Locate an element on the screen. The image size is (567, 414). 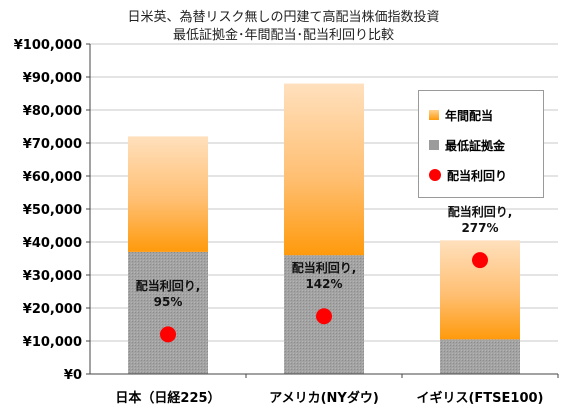
legend-item-annual-dividend: 年間配当 is located at coordinates (461, 115).